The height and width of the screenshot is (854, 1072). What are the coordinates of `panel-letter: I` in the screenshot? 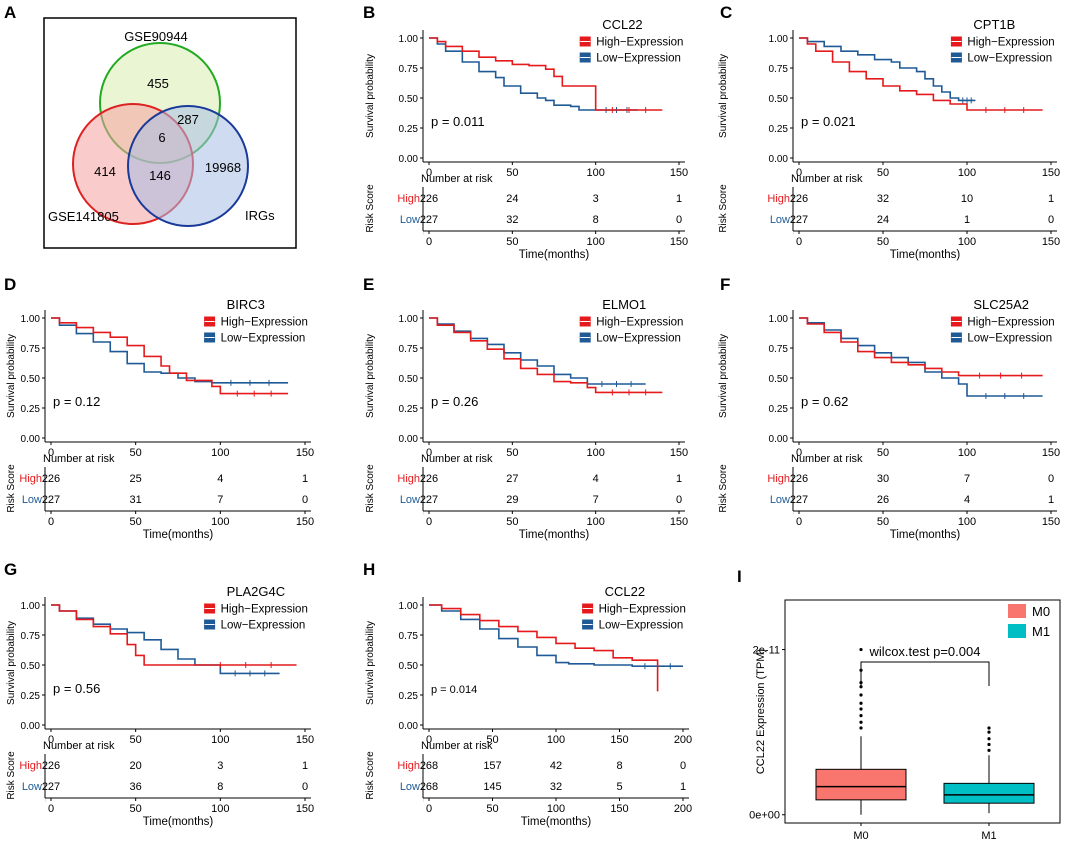 It's located at (739, 576).